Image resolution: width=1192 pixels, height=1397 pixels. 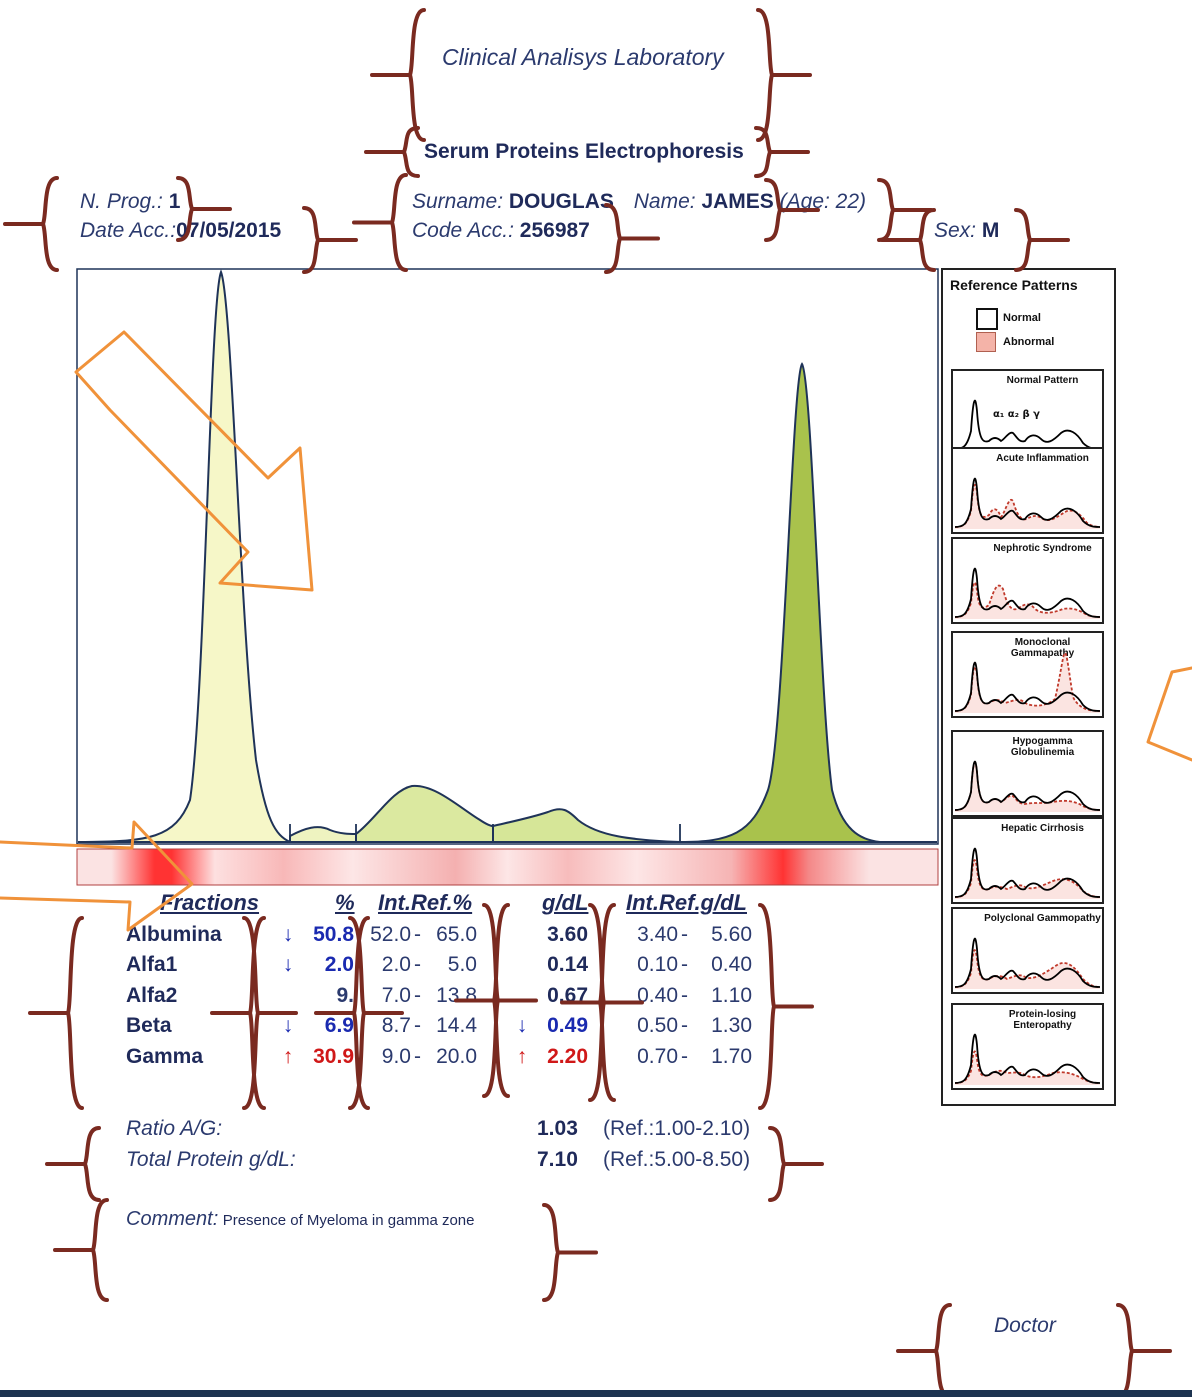 What do you see at coordinates (456, 1056) in the screenshot?
I see `row-ref-pct-high: 20.0` at bounding box center [456, 1056].